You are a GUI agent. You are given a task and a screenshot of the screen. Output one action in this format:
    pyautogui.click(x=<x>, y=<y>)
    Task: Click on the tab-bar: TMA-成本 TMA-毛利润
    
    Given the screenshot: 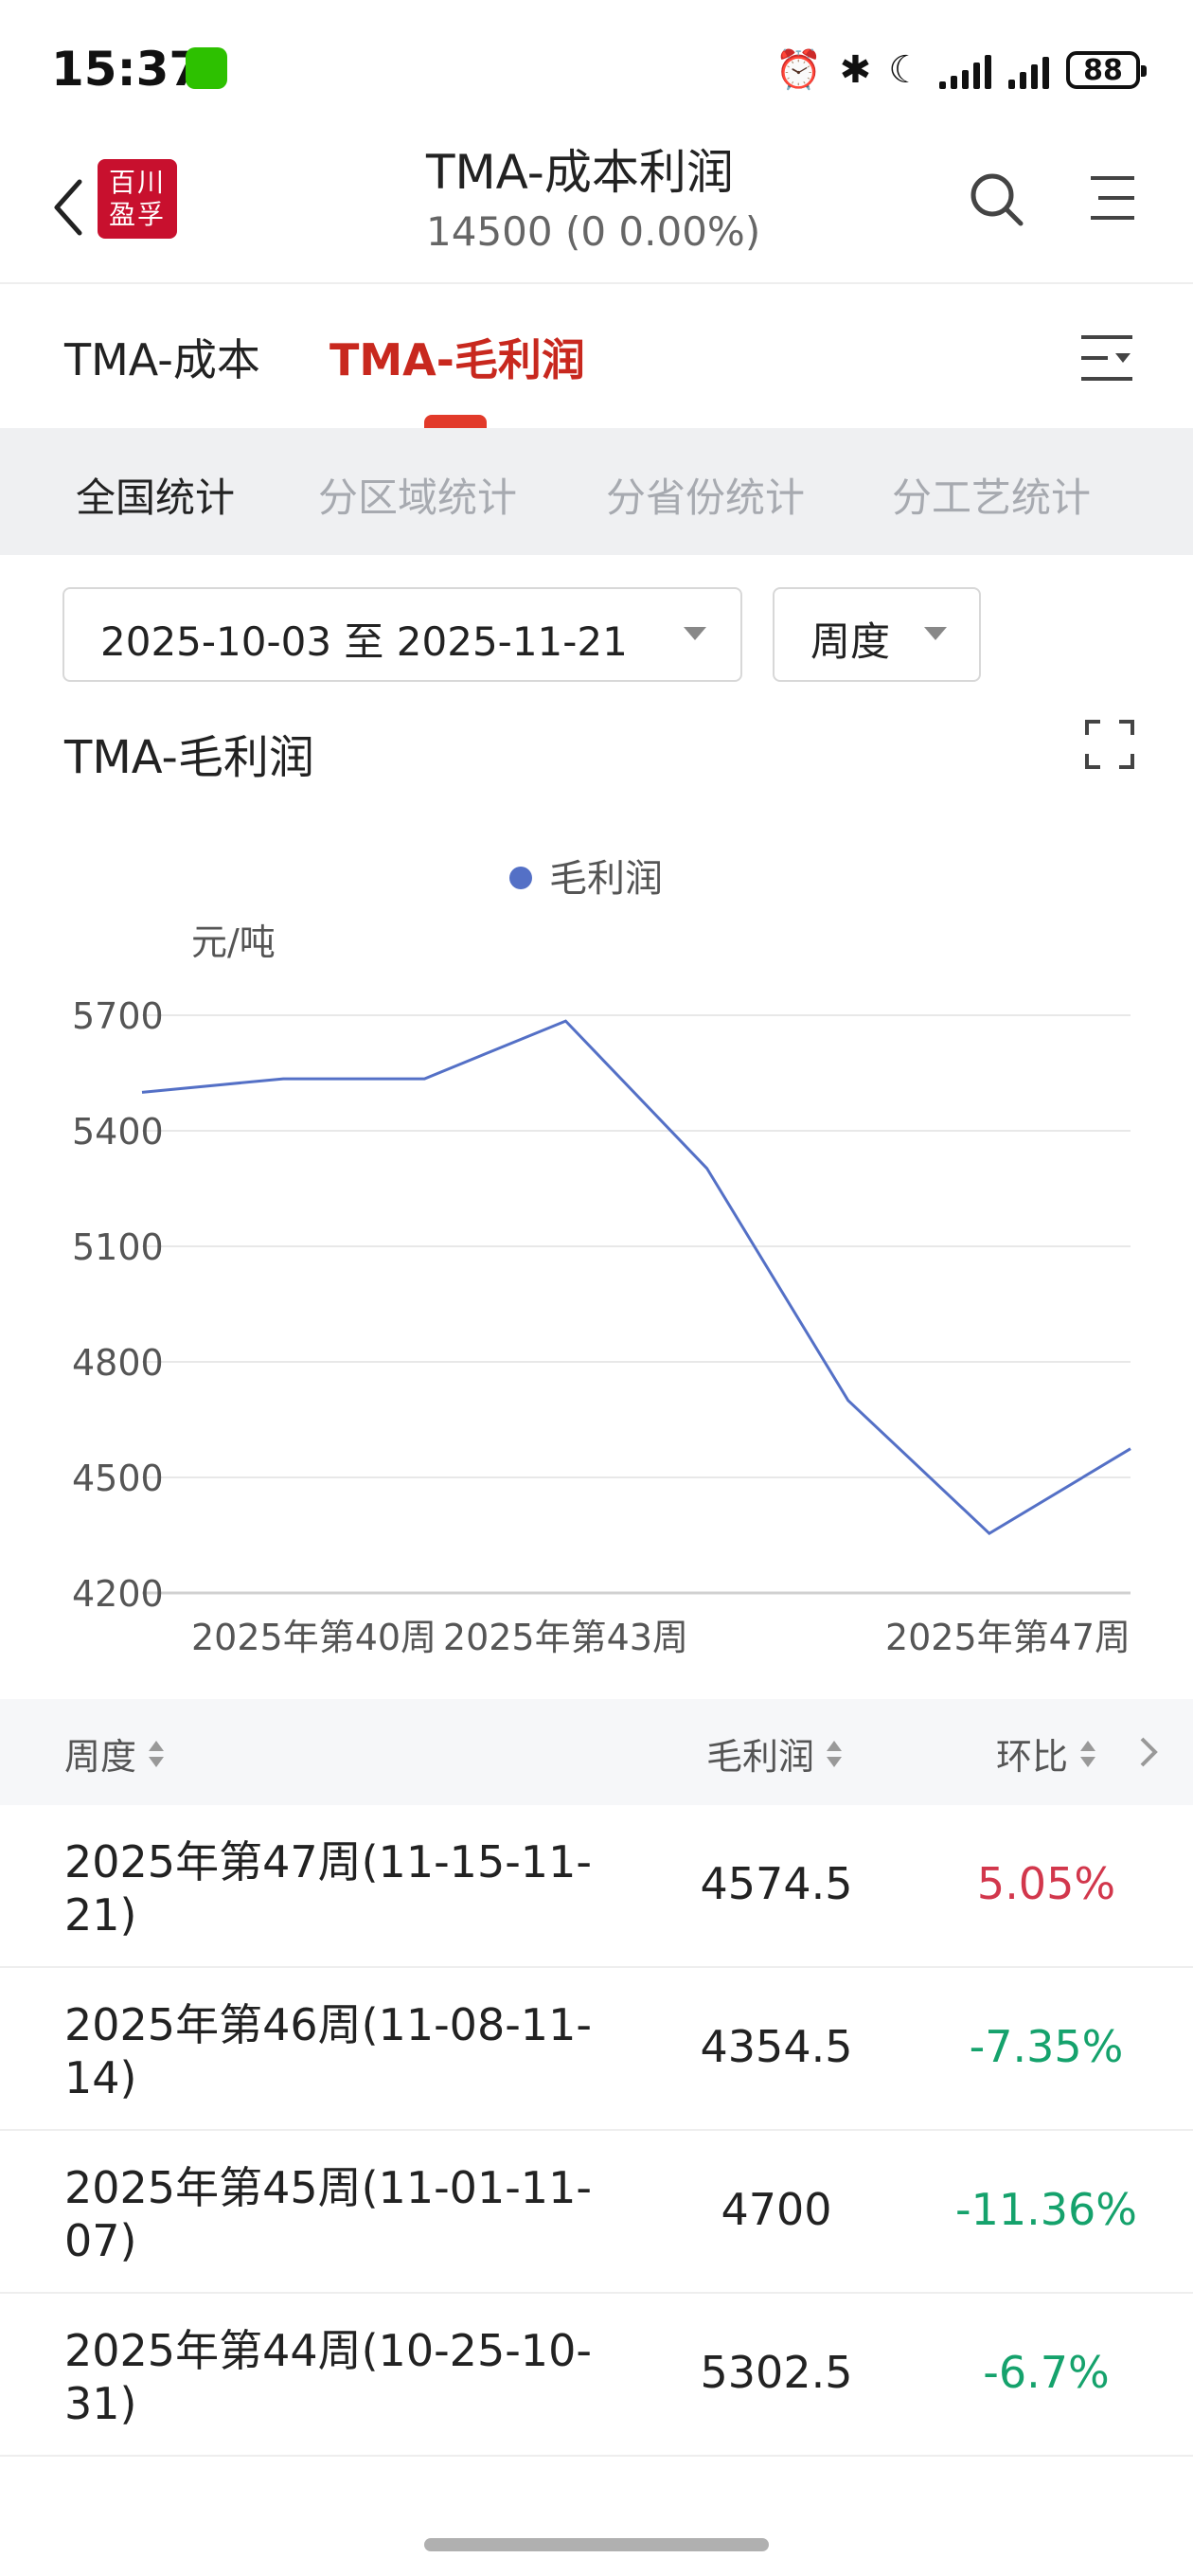 What is the action you would take?
    pyautogui.click(x=596, y=357)
    